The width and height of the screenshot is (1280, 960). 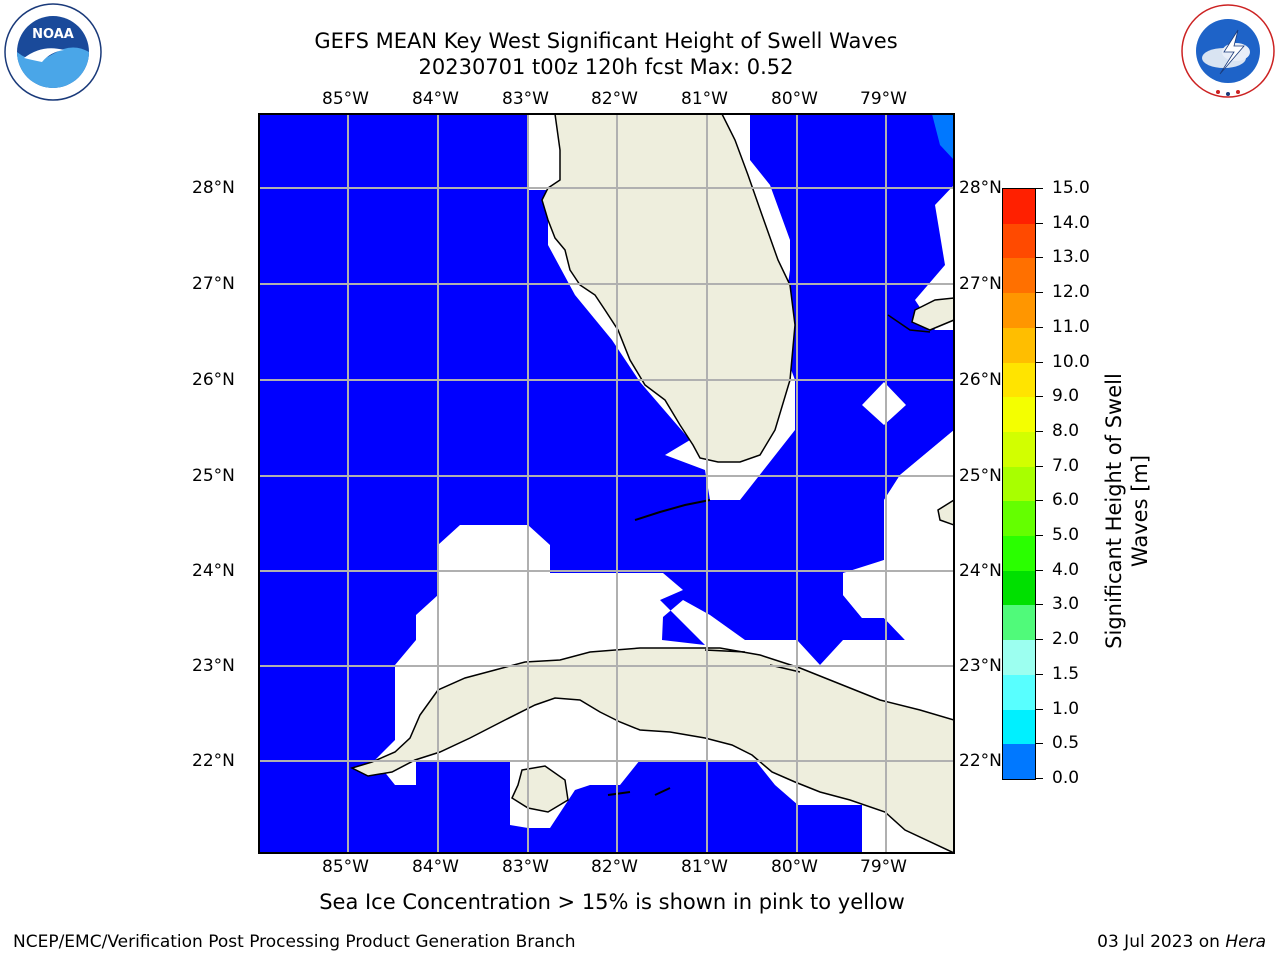 I want to click on colorbar-tick-label: 6.0, so click(x=1066, y=500).